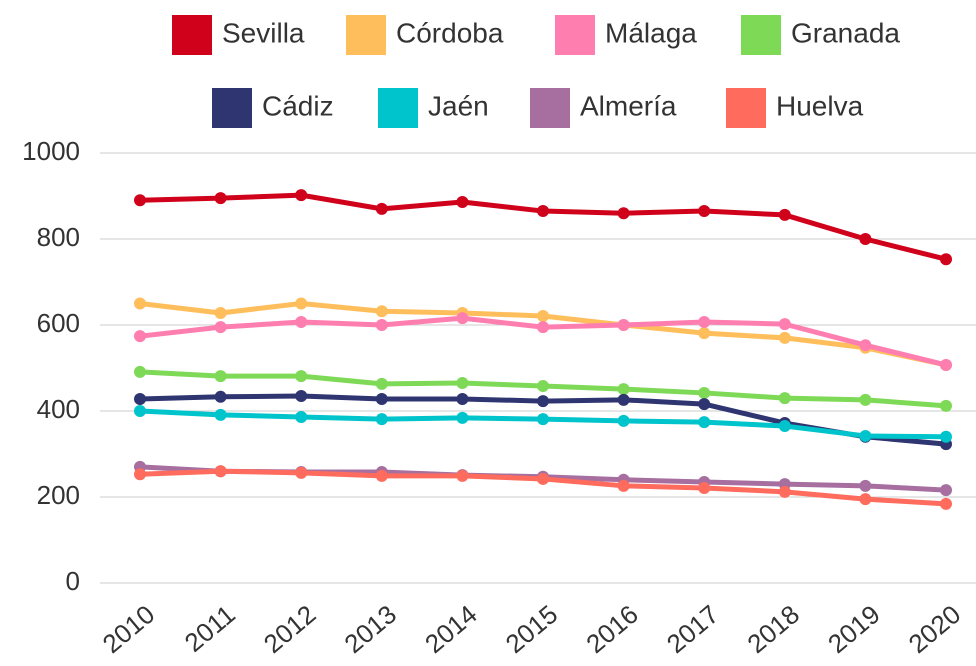 This screenshot has width=976, height=666. I want to click on legend-label: Jaén, so click(458, 105).